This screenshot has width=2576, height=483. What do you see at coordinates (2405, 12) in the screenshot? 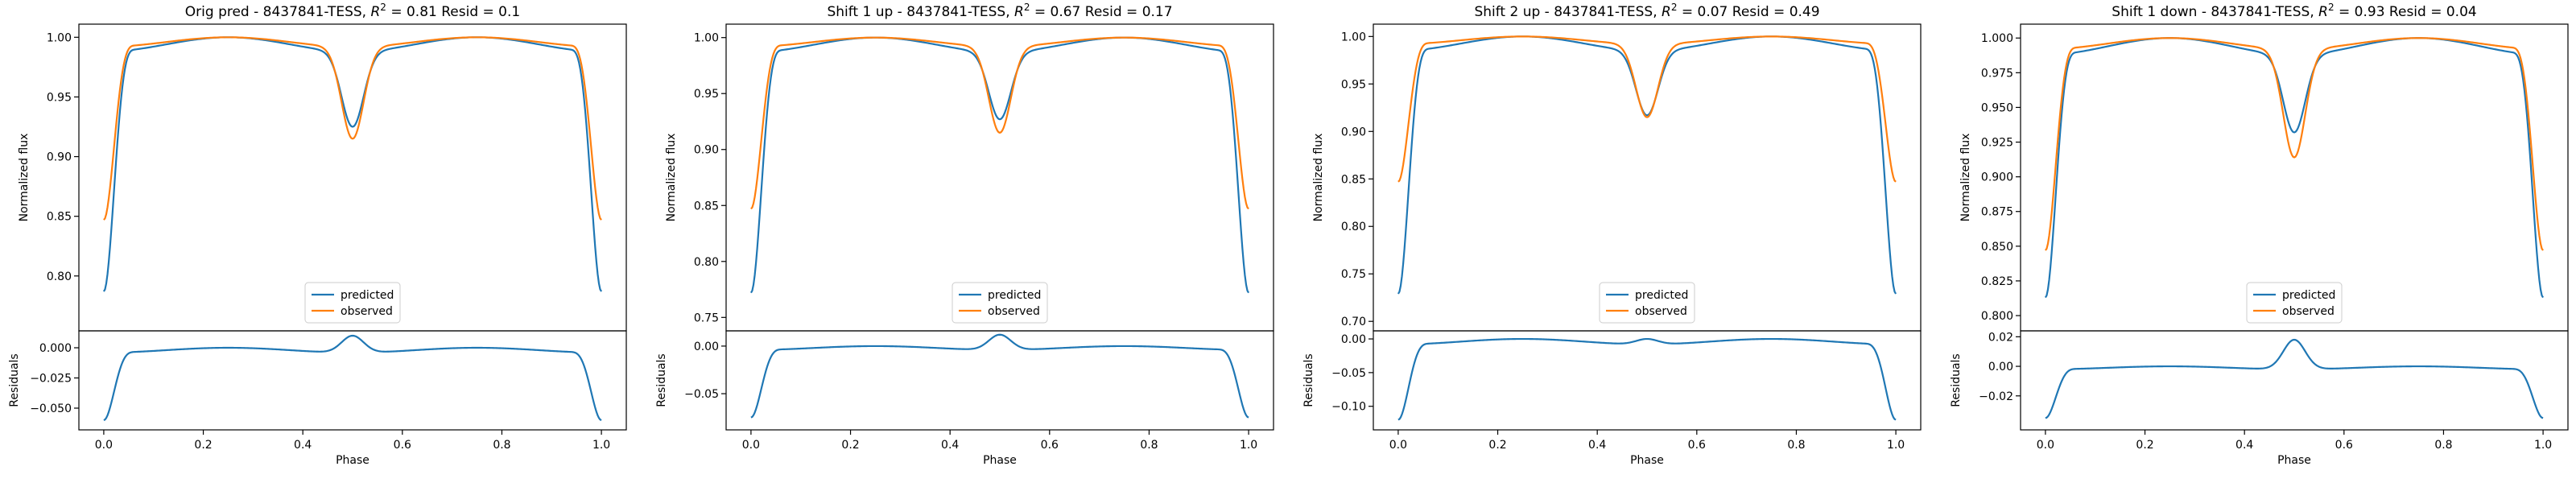
I see `title-suffix: = 0.93 Resid = 0.04` at bounding box center [2405, 12].